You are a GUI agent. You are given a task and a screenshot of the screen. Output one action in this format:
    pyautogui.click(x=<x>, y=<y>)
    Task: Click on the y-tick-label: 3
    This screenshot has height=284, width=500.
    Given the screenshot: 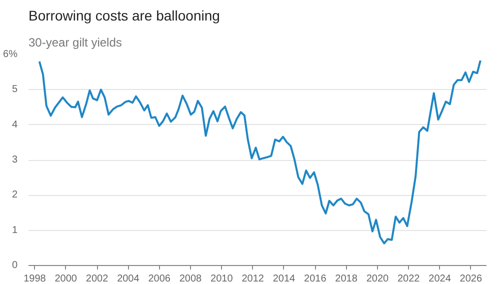 What is the action you would take?
    pyautogui.click(x=15, y=160)
    